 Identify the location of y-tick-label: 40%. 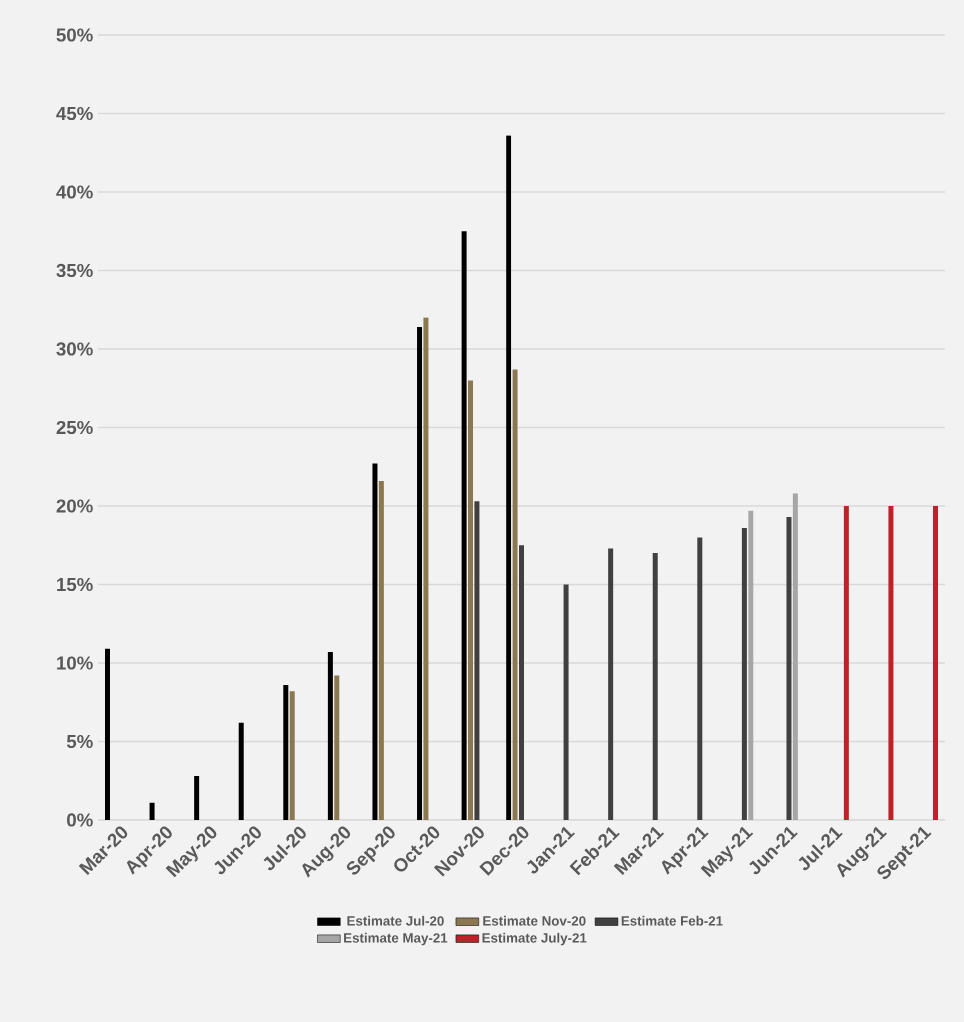
(74, 192).